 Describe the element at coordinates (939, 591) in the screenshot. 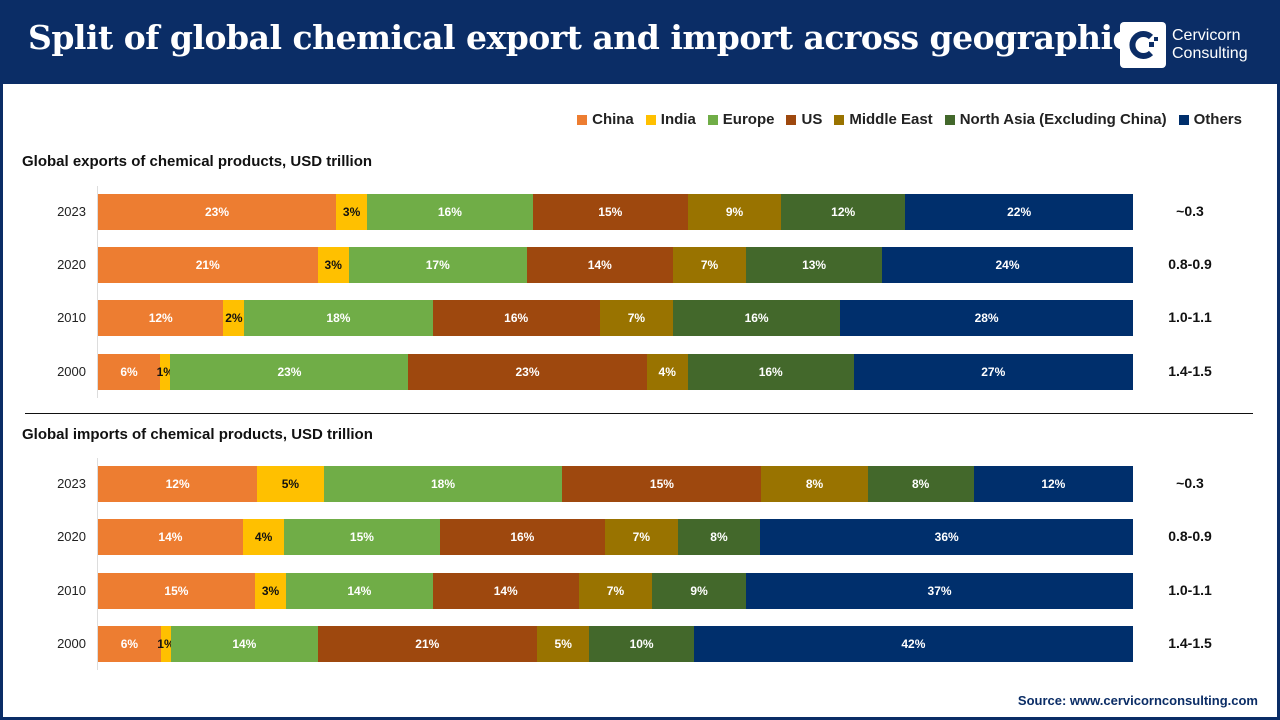

I see `bar-segment: 37%` at that location.